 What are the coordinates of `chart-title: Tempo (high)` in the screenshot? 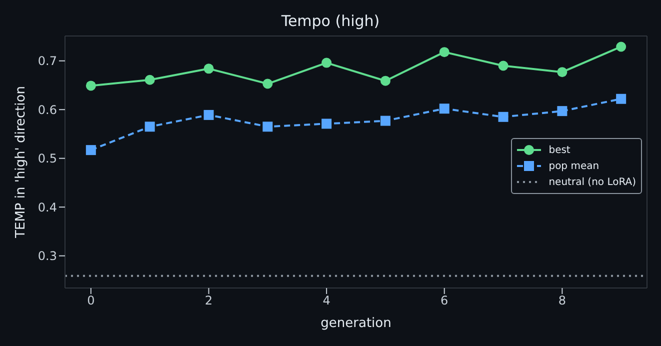 It's located at (330, 21).